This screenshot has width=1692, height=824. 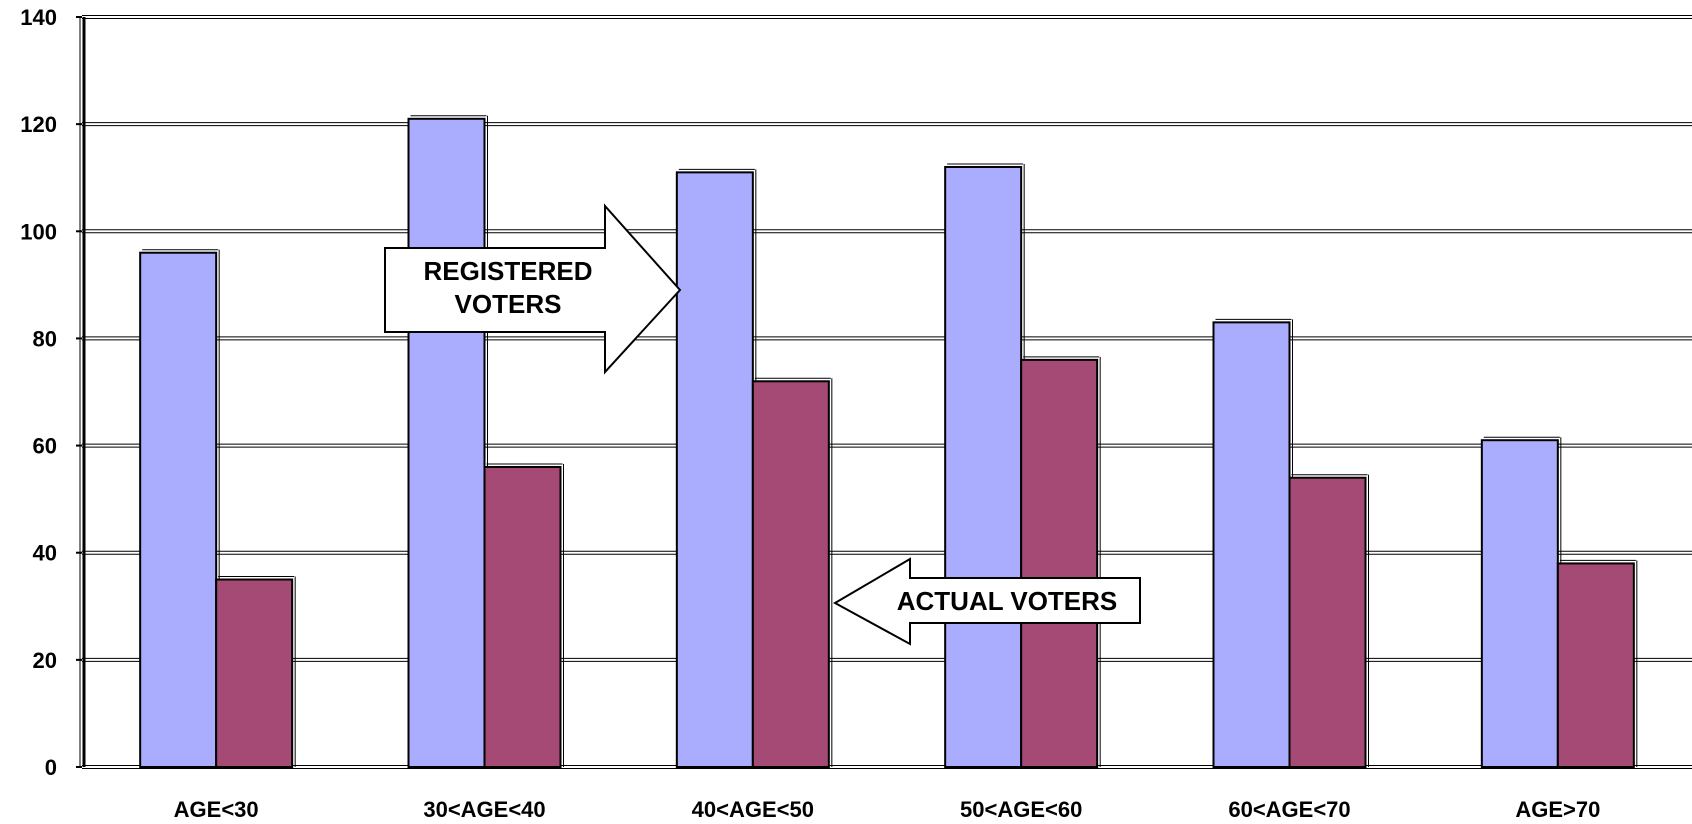 What do you see at coordinates (45, 553) in the screenshot?
I see `y-tick-label: 40` at bounding box center [45, 553].